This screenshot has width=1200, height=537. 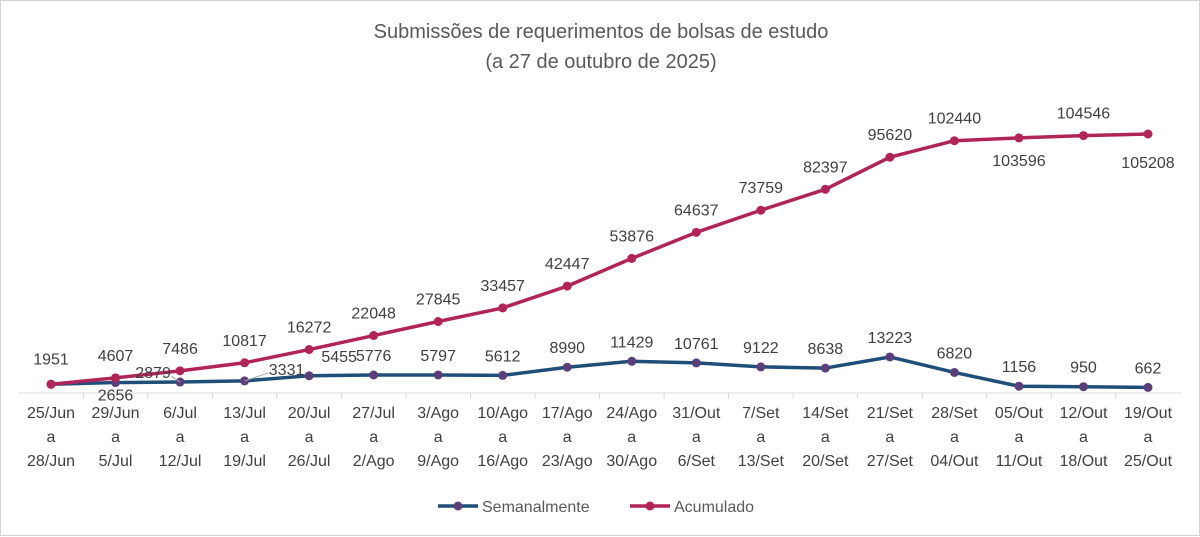 What do you see at coordinates (51, 461) in the screenshot?
I see `x-tick-label: 28/Jun` at bounding box center [51, 461].